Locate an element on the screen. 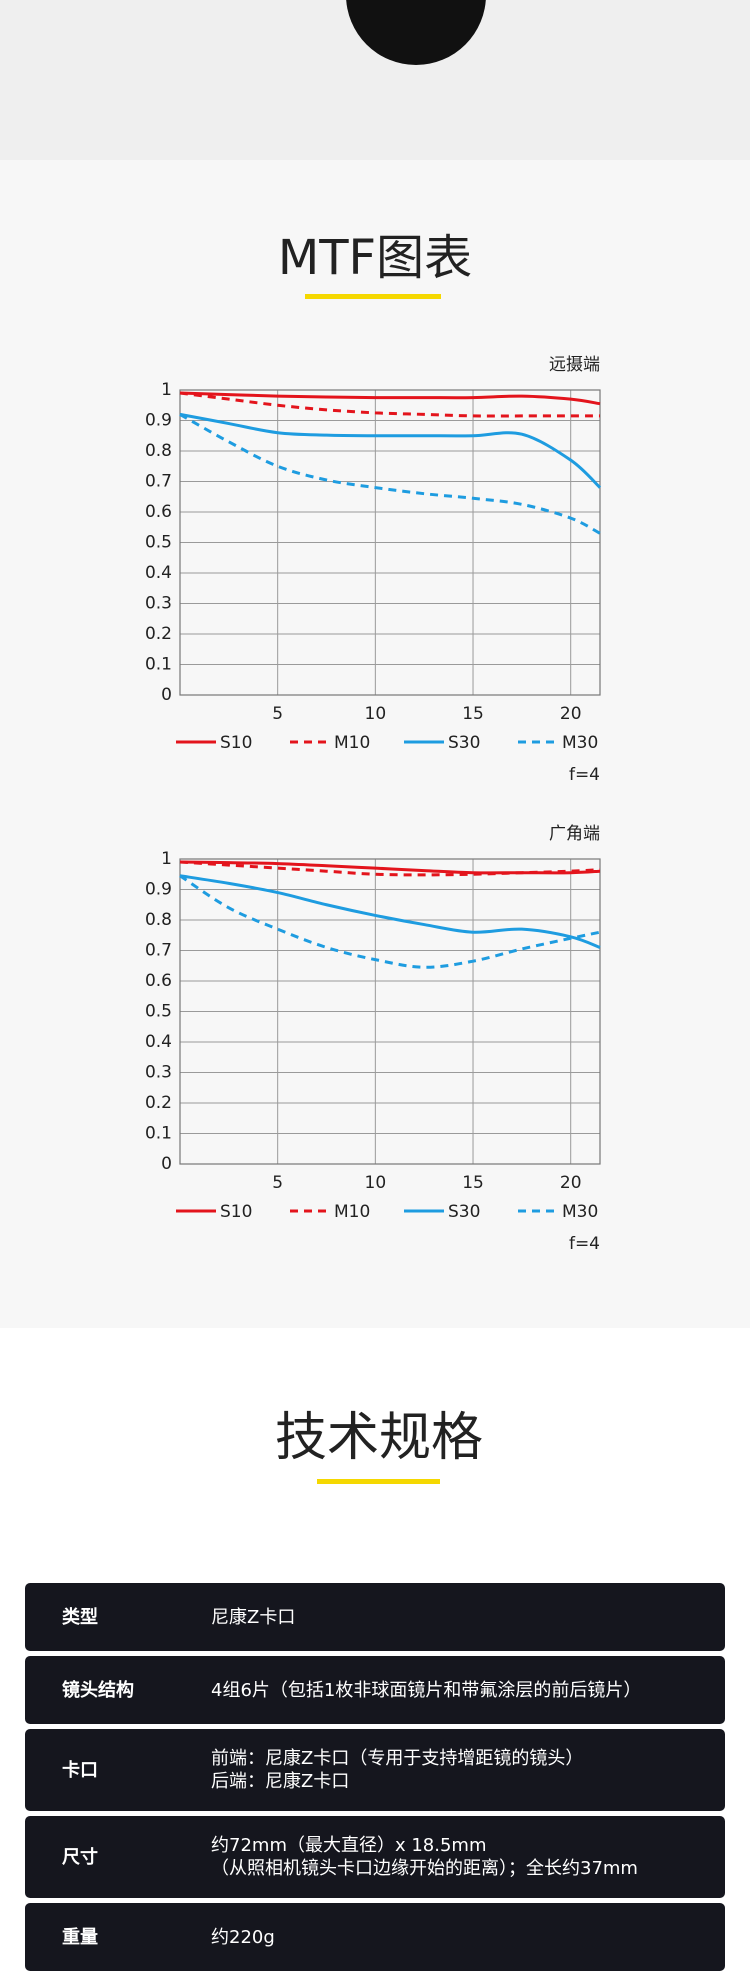 Image resolution: width=750 pixels, height=1976 pixels. spec-line: 4组6片（包括1枚非球面镜片和带氟涂层的前后镜片） is located at coordinates (426, 1690).